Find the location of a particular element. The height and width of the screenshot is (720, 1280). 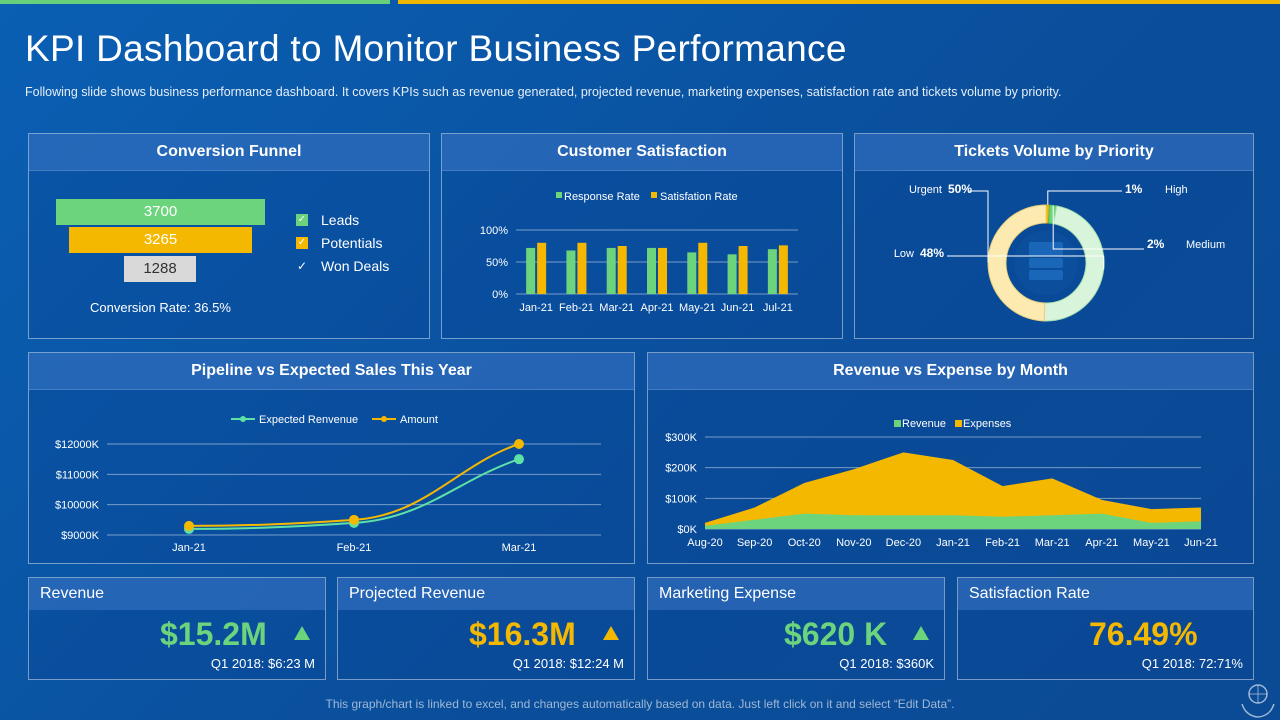

y-tick-label: 100% is located at coordinates (494, 231).